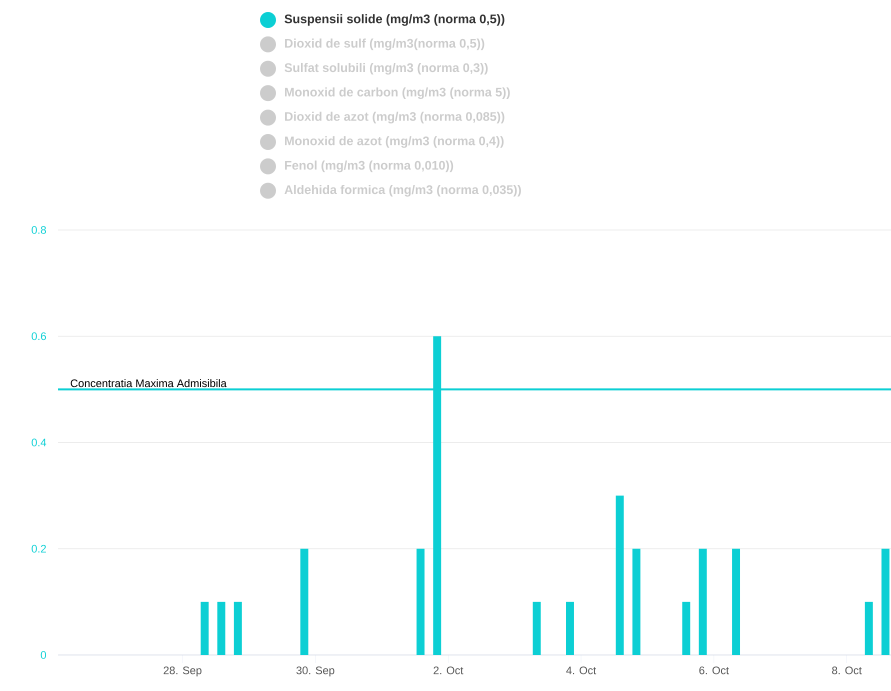  I want to click on ref-line-label: Concentratia Maxima Admisibila, so click(148, 383).